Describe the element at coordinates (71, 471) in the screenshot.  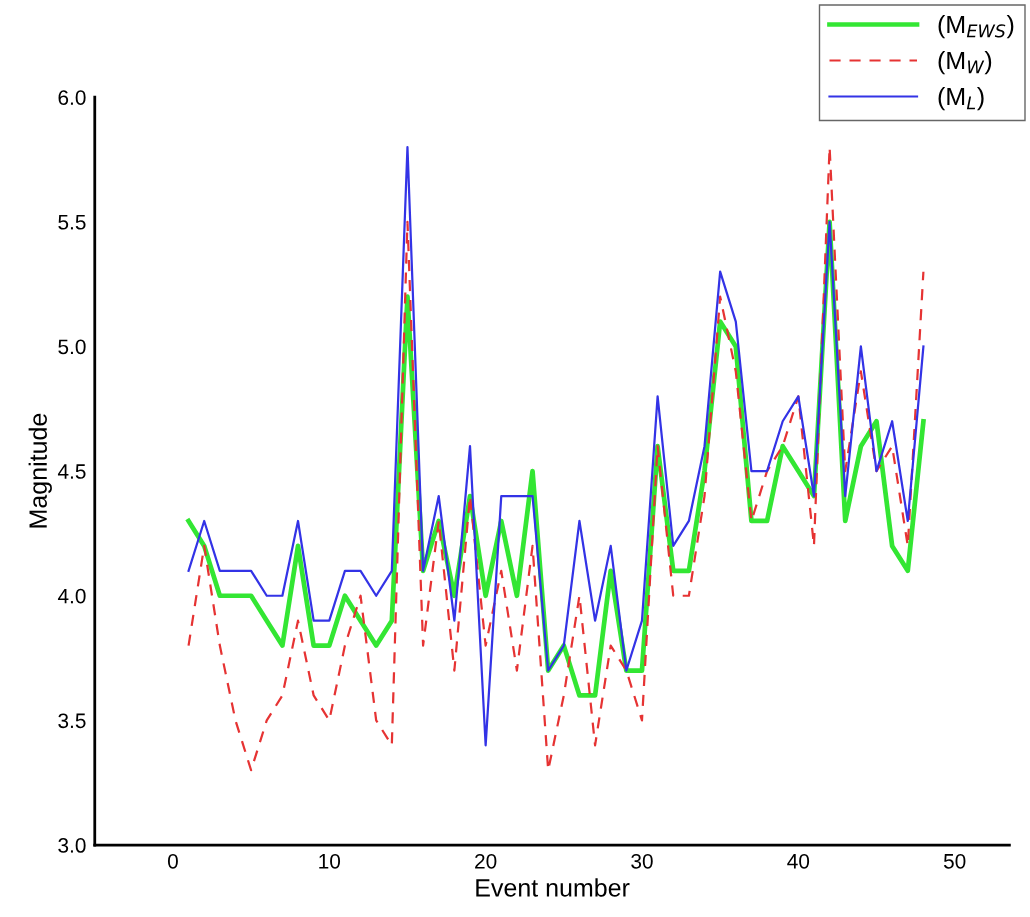
I see `y-tick-label: 4.5` at that location.